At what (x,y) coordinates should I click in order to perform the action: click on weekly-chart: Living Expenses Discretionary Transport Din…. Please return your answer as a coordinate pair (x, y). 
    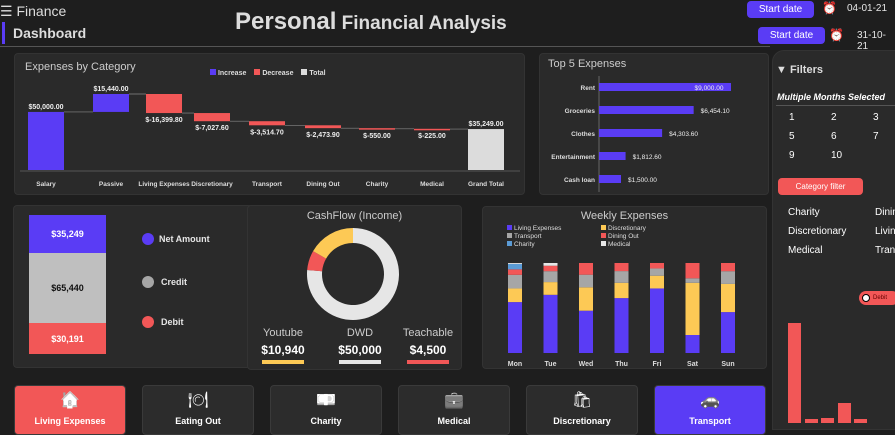
    Looking at the image, I should click on (621, 296).